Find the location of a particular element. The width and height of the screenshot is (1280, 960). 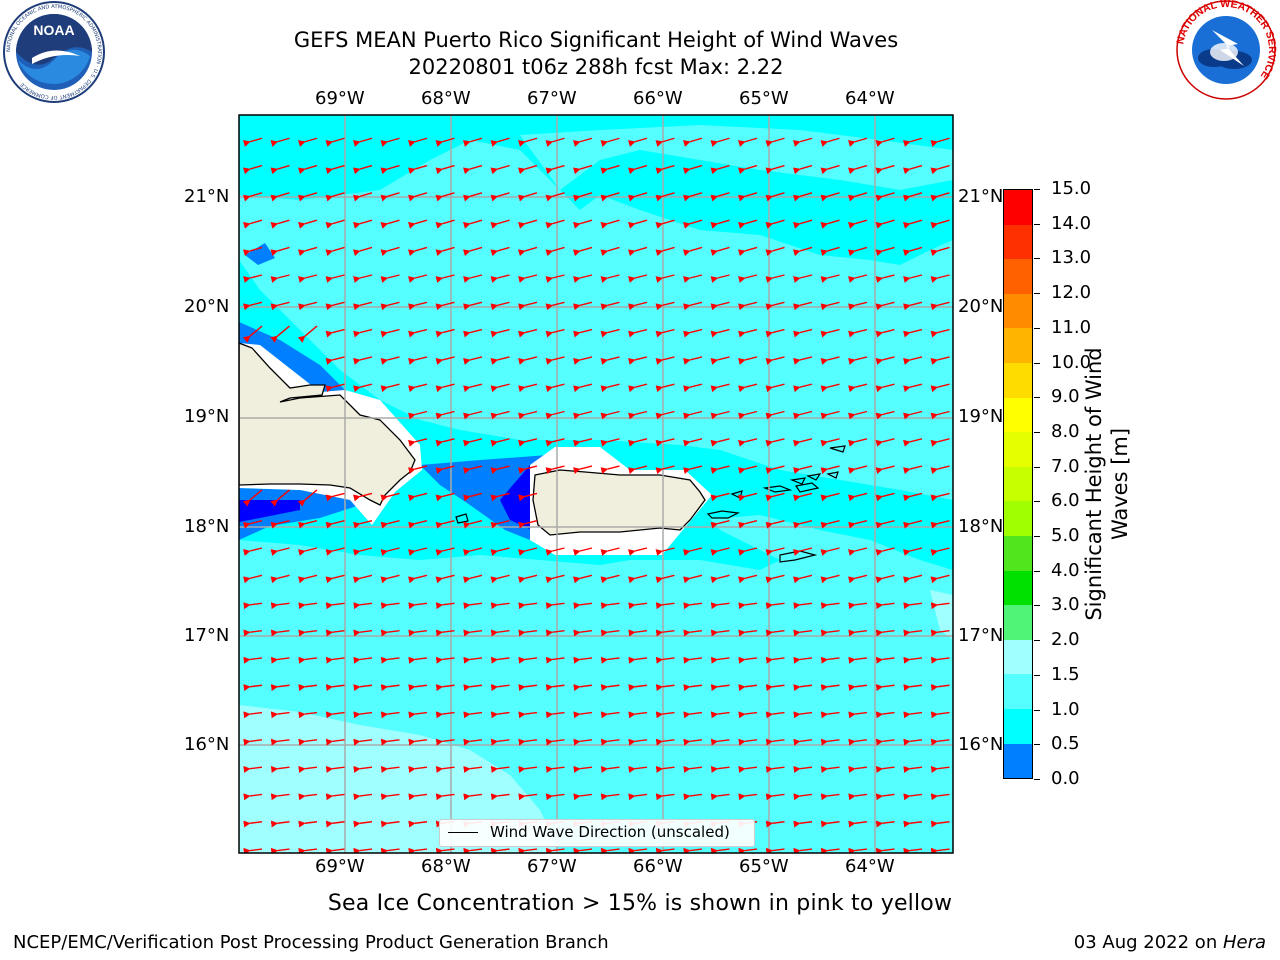

very-low-zone-mona is located at coordinates (516, 497).